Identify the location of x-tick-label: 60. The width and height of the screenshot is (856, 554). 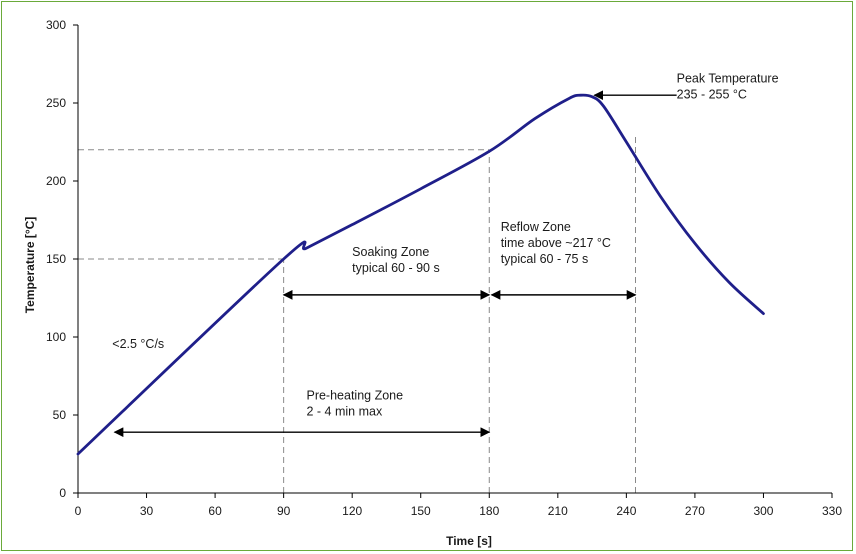
(215, 511).